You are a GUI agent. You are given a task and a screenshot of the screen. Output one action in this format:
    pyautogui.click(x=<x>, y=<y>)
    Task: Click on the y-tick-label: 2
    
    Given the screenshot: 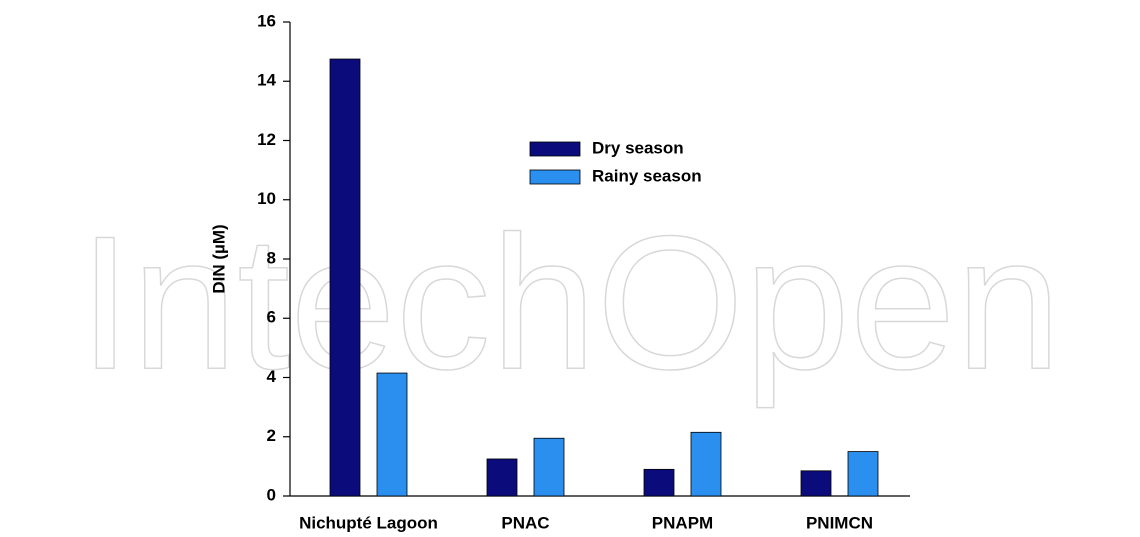 What is the action you would take?
    pyautogui.click(x=271, y=435)
    